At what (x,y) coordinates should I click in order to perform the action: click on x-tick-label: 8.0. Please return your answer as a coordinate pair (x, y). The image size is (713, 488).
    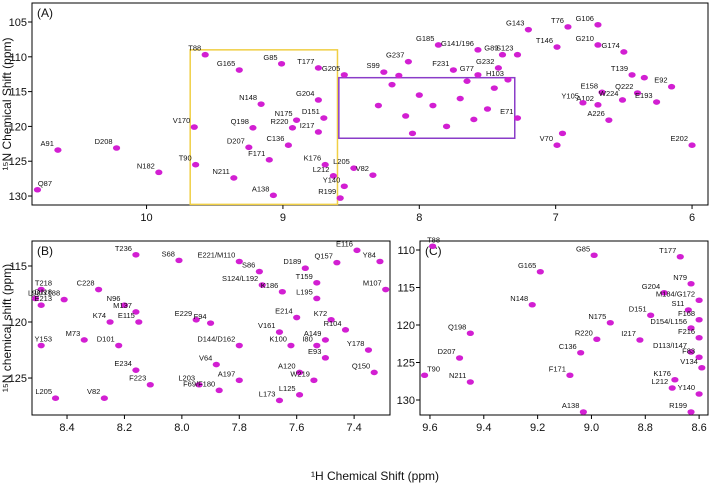
    Looking at the image, I should click on (181, 428).